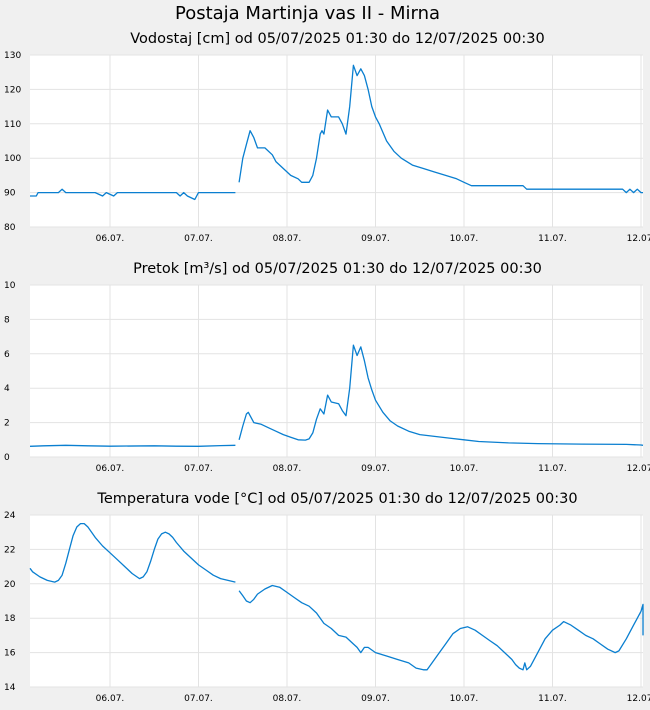 The height and width of the screenshot is (710, 650). I want to click on y-tick-label: 80, so click(10, 228).